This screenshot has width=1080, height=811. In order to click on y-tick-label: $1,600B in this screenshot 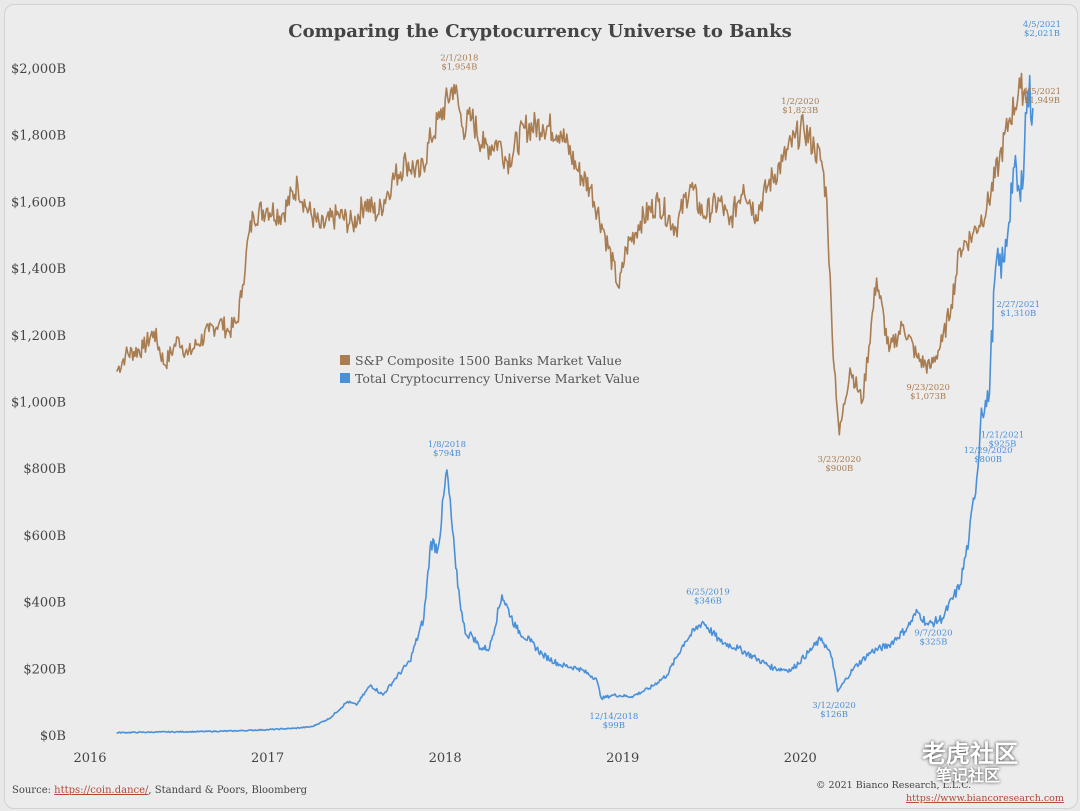, I will do `click(38, 202)`.